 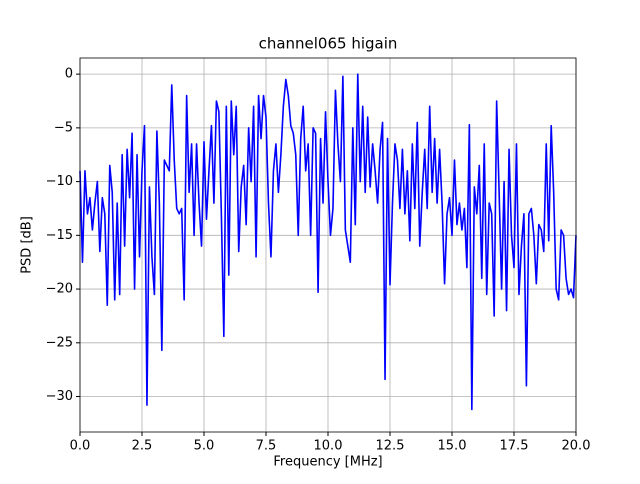 What do you see at coordinates (59, 181) in the screenshot?
I see `y-tick-label: −10` at bounding box center [59, 181].